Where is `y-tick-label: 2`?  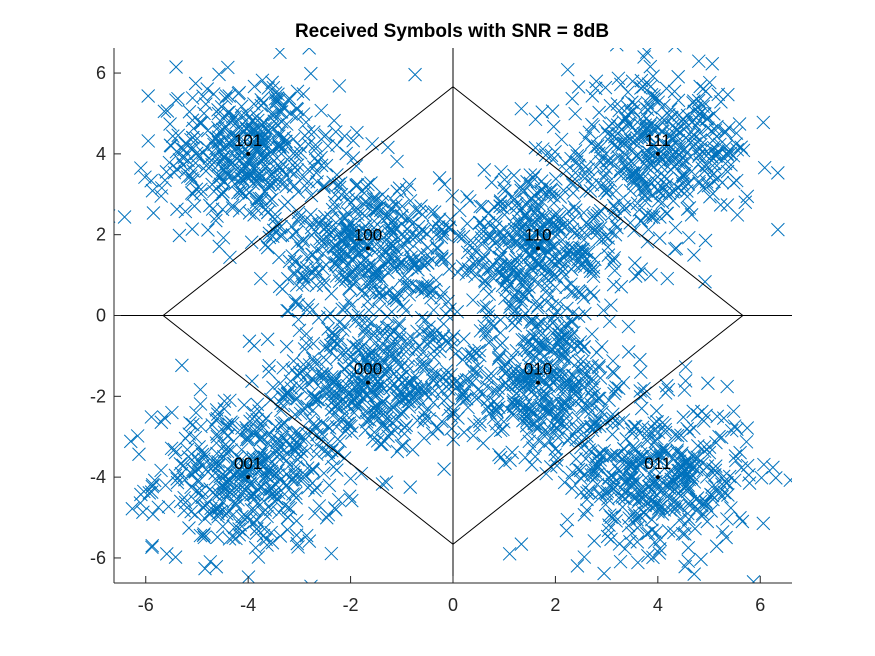
y-tick-label: 2 is located at coordinates (101, 235).